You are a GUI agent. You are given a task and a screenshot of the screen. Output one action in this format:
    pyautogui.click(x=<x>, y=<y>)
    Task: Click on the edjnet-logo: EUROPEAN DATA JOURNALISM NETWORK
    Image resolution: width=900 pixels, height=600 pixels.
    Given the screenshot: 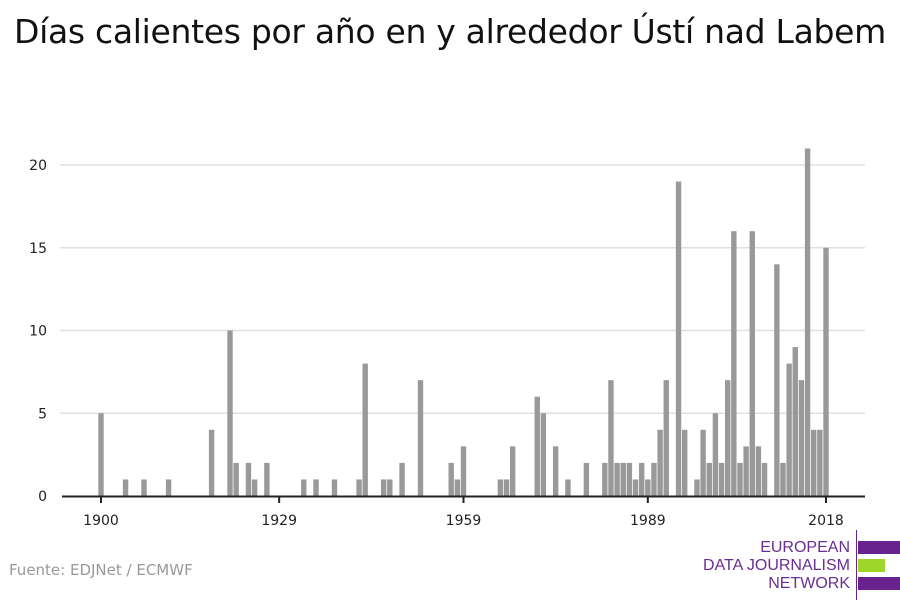 What is the action you would take?
    pyautogui.click(x=800, y=565)
    